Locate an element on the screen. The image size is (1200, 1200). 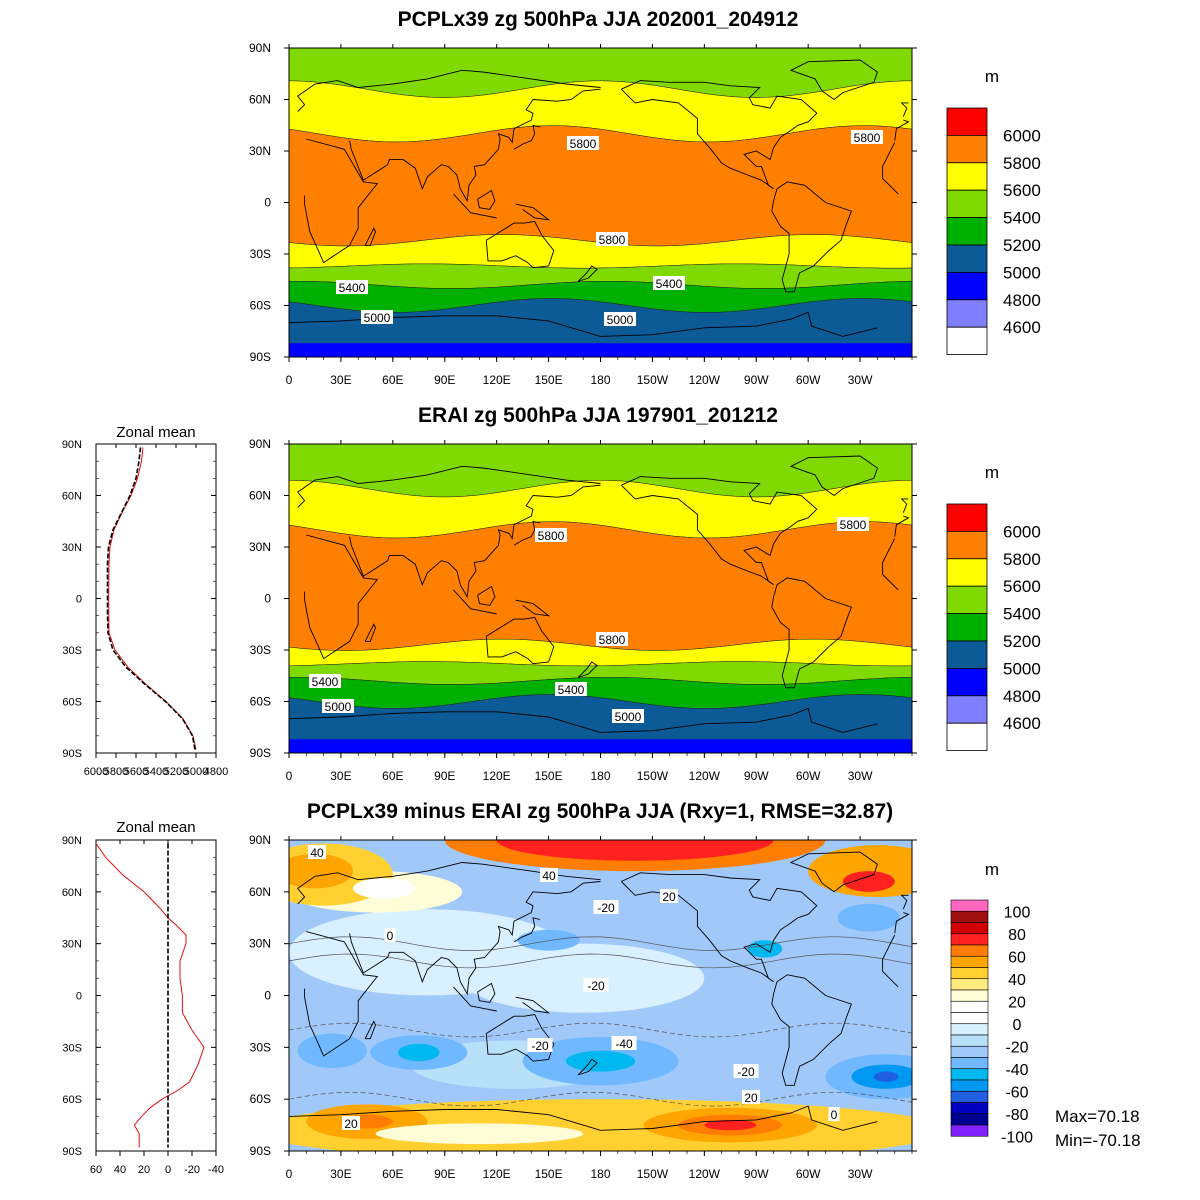
colorbar-label: 100 is located at coordinates (1017, 912).